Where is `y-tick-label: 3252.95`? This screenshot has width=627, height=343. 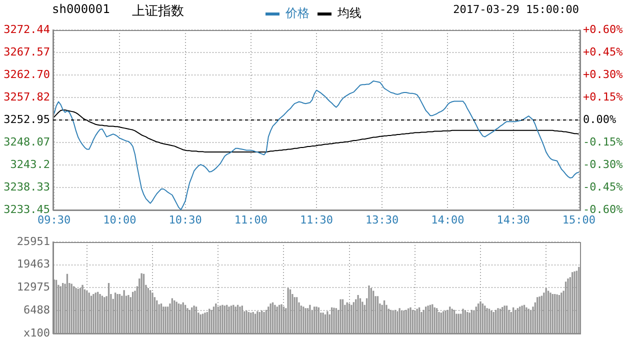
y-tick-label: 3252.95 is located at coordinates (27, 119).